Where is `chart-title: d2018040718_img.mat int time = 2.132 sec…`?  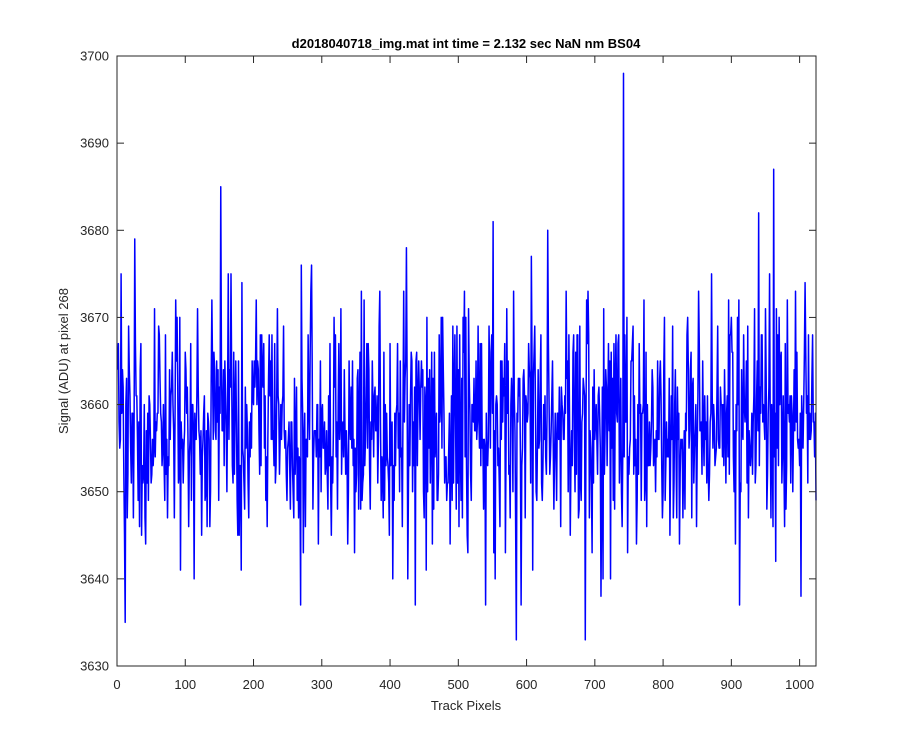 chart-title: d2018040718_img.mat int time = 2.132 sec… is located at coordinates (466, 43).